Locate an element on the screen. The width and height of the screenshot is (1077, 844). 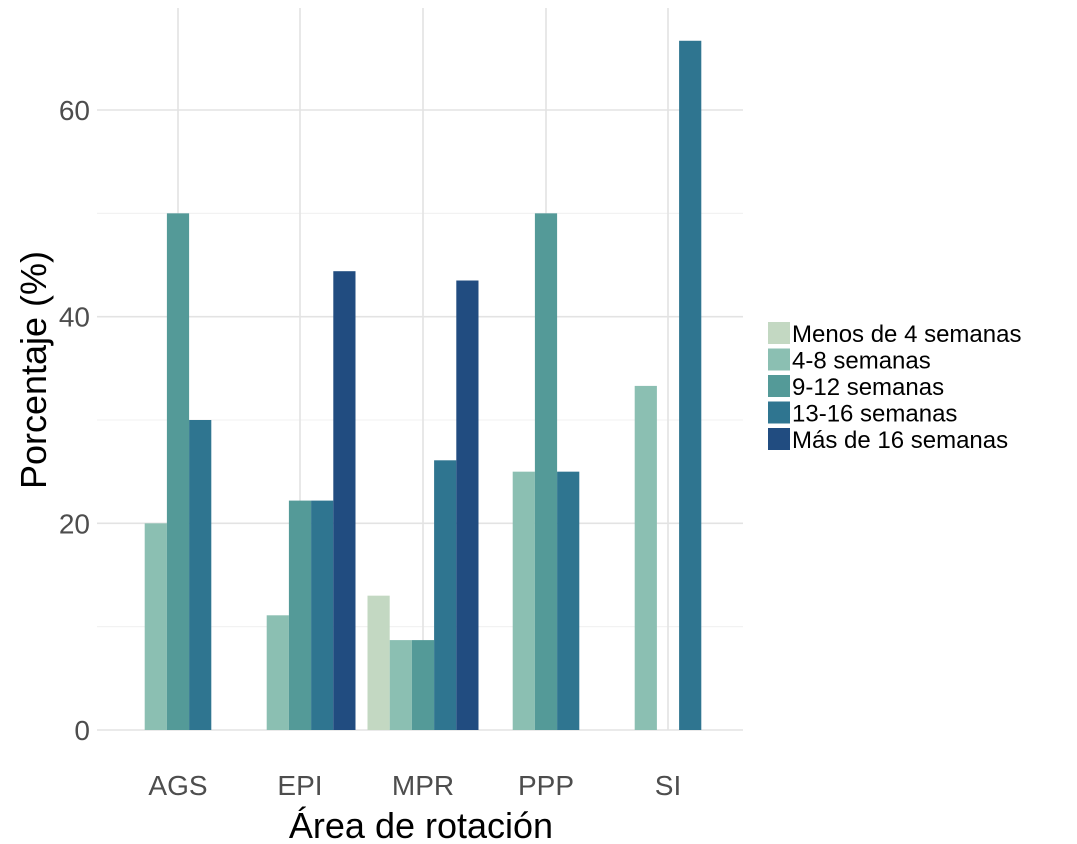
x-tick-label: PPP is located at coordinates (546, 785).